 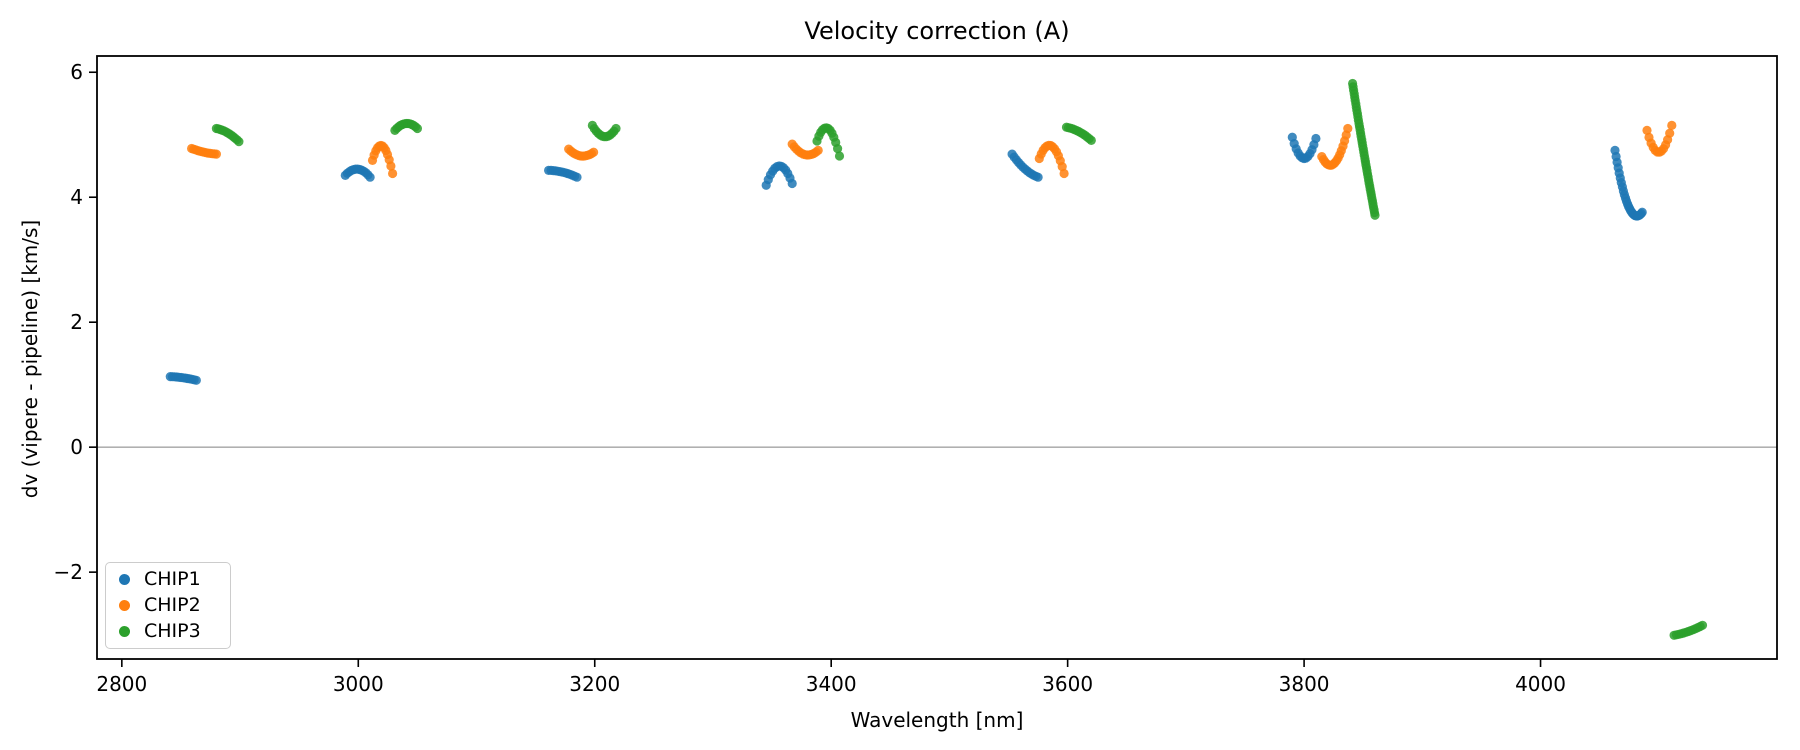 I want to click on x-tick-label: 3400, so click(x=831, y=684).